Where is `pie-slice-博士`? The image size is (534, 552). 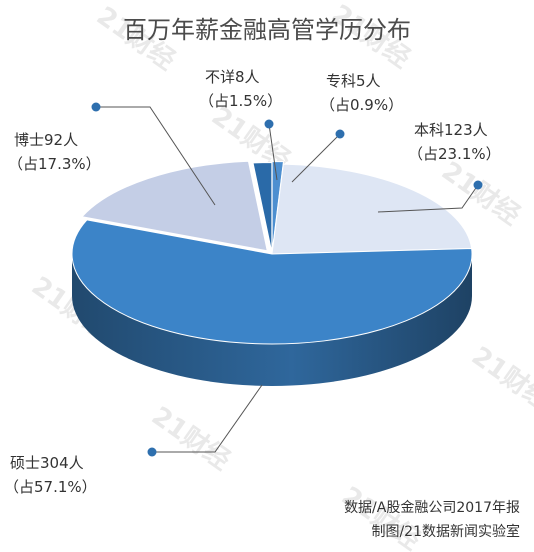
pie-slice-博士 is located at coordinates (174, 206).